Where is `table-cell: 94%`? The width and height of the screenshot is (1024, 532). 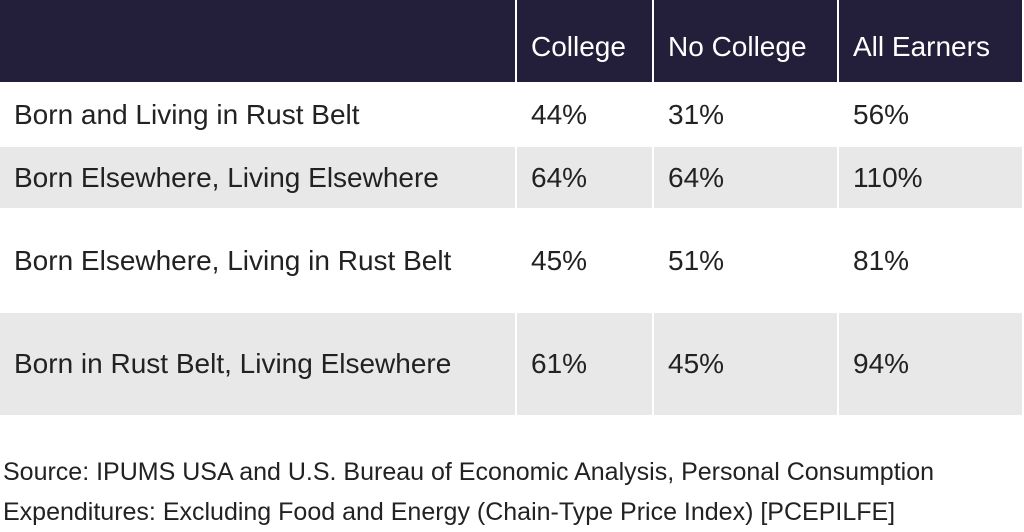
table-cell: 94% is located at coordinates (930, 364).